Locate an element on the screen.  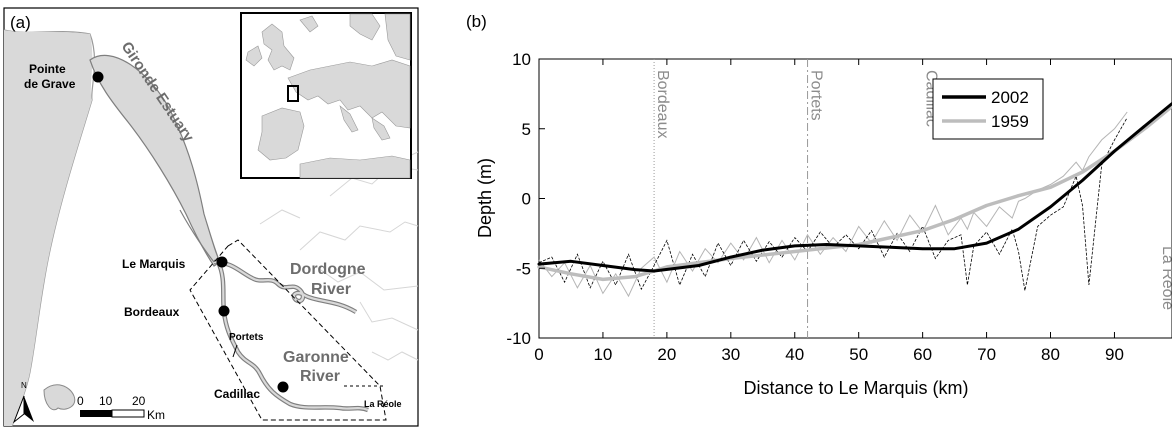
north-label: N is located at coordinates (24, 385).